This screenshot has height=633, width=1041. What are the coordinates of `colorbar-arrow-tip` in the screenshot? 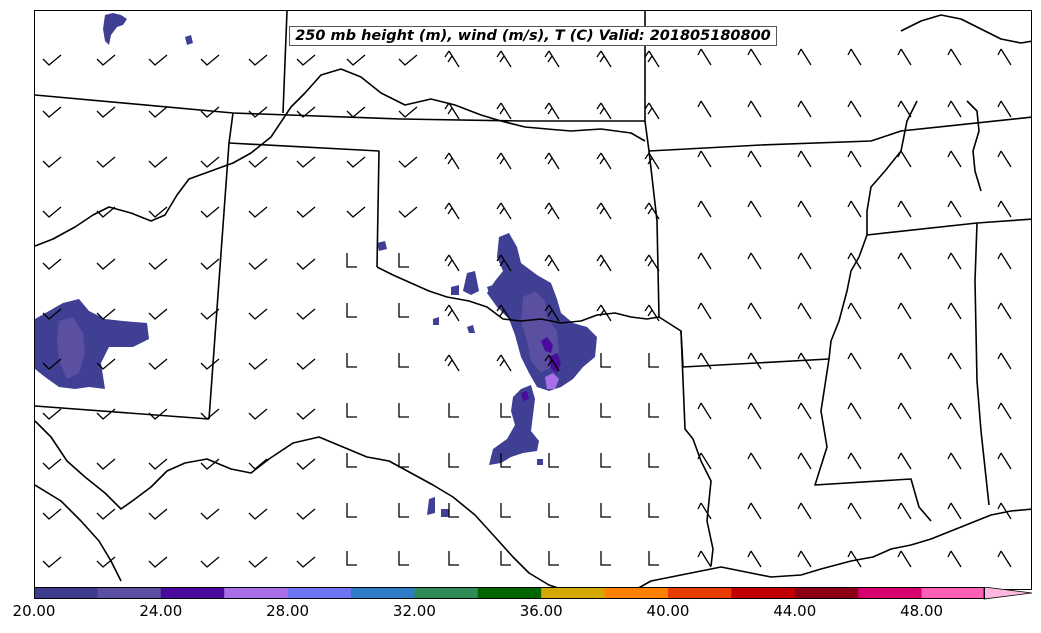 It's located at (1008, 593).